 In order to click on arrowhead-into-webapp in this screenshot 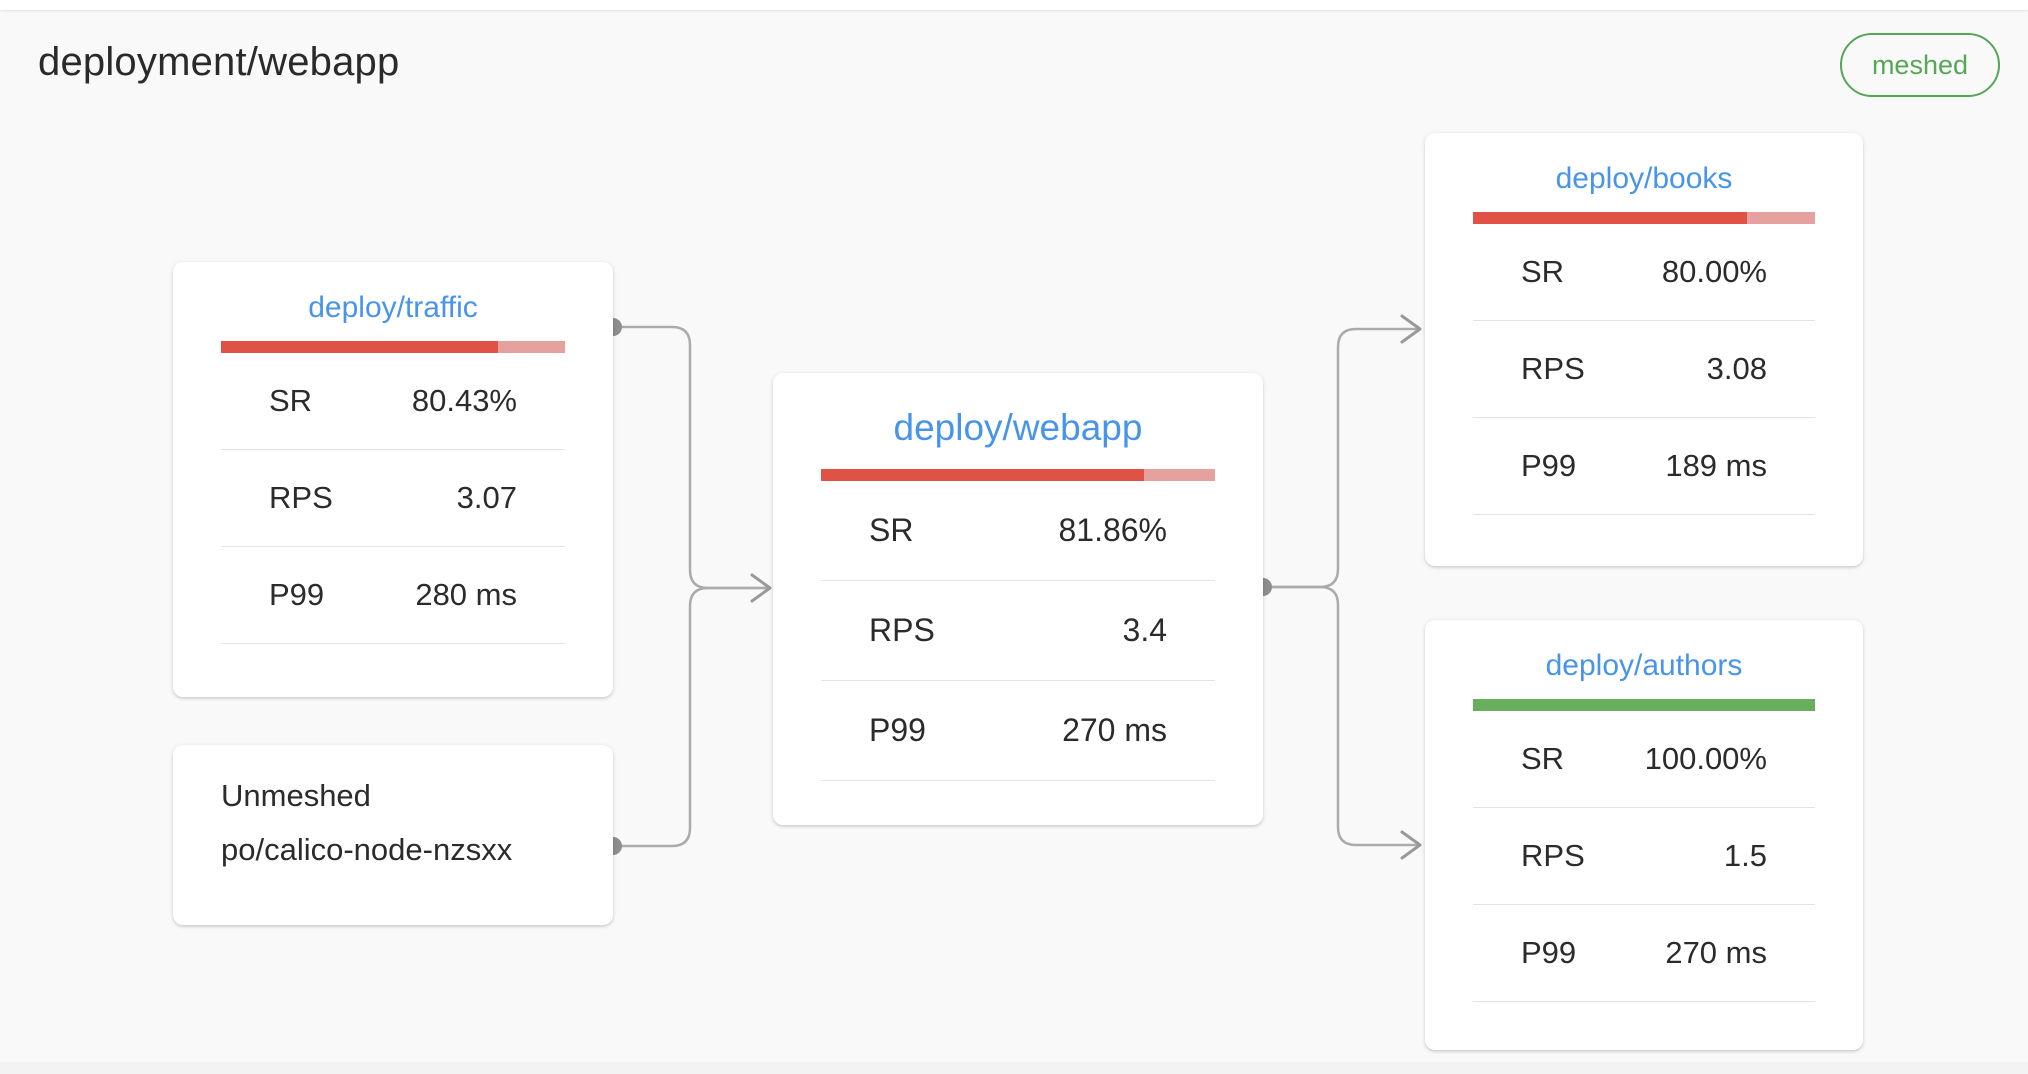, I will do `click(761, 588)`.